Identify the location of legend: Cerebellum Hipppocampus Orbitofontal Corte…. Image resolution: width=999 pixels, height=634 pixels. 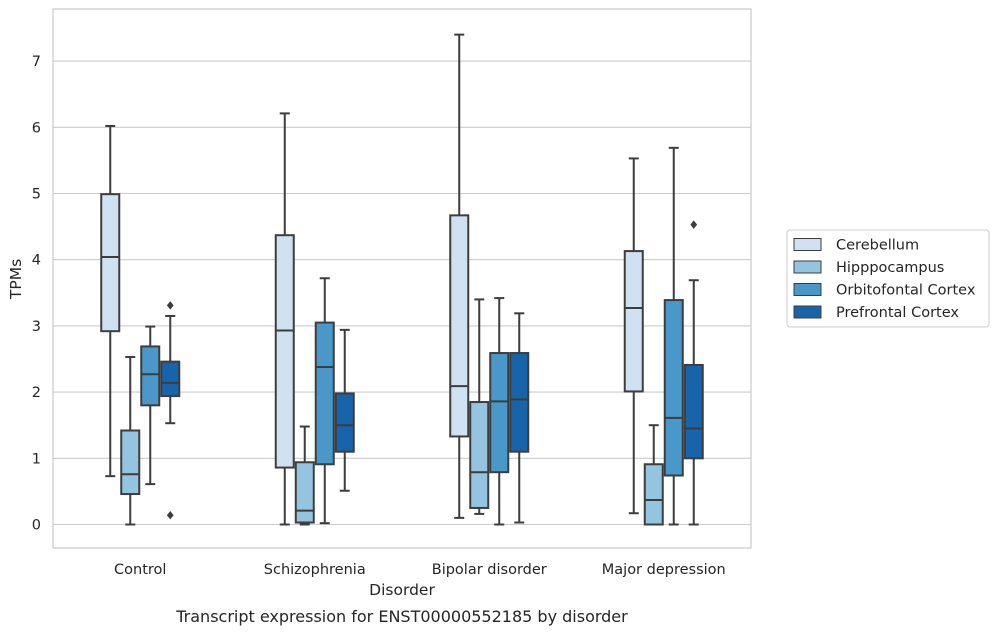
(888, 278).